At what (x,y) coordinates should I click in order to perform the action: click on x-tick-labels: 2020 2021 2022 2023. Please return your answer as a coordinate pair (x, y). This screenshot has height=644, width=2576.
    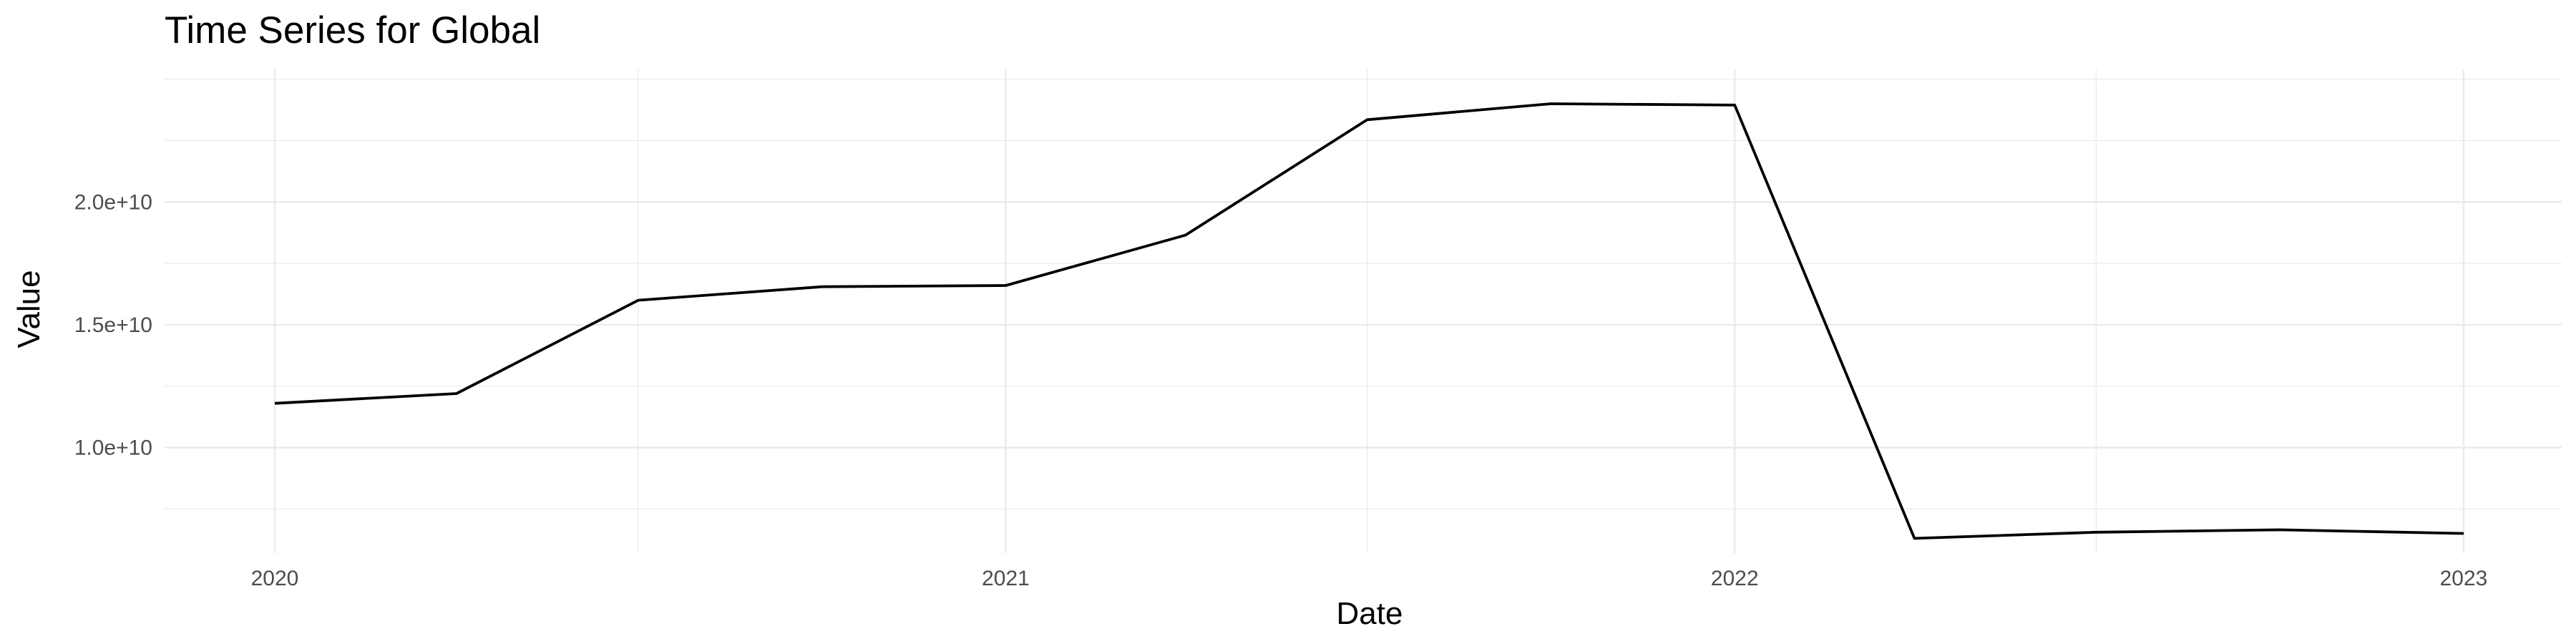
    Looking at the image, I should click on (1369, 578).